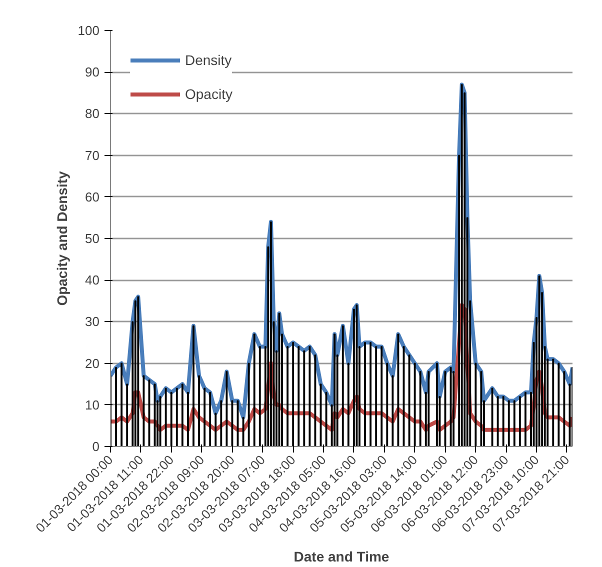 The width and height of the screenshot is (602, 567). What do you see at coordinates (92, 404) in the screenshot?
I see `y-tick-label: 10` at bounding box center [92, 404].